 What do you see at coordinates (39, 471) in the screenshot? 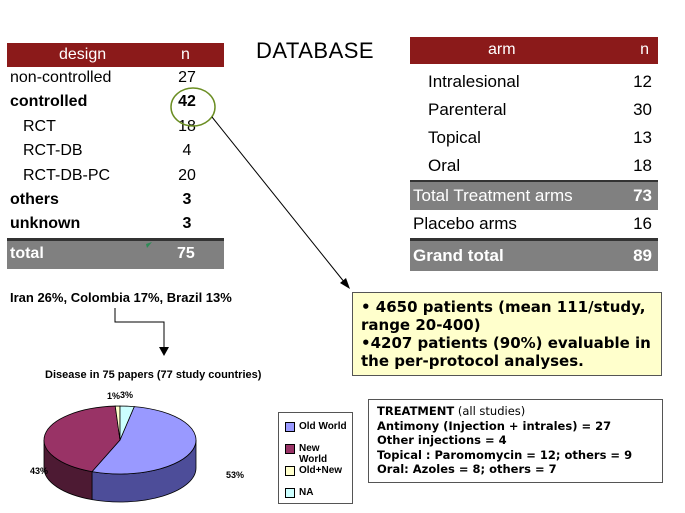
I see `pie-label-new-world: 43%` at bounding box center [39, 471].